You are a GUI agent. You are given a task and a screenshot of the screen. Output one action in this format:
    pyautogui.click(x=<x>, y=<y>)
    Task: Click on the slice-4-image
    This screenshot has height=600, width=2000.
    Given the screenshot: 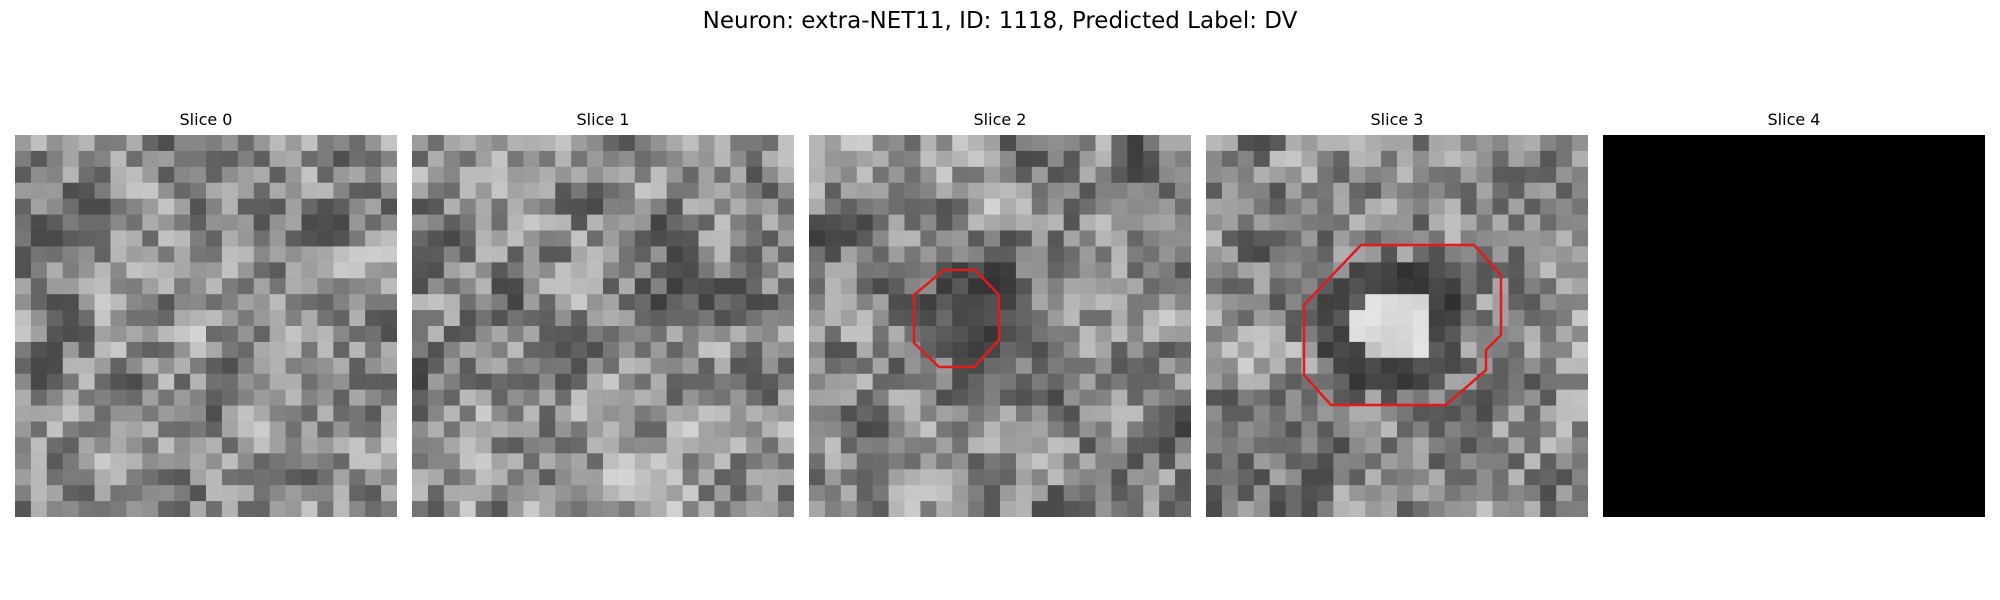 What is the action you would take?
    pyautogui.click(x=1794, y=326)
    